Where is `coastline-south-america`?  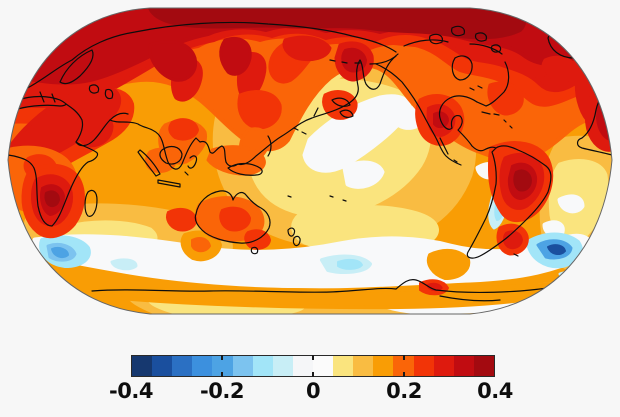 coastline-south-america is located at coordinates (509, 202).